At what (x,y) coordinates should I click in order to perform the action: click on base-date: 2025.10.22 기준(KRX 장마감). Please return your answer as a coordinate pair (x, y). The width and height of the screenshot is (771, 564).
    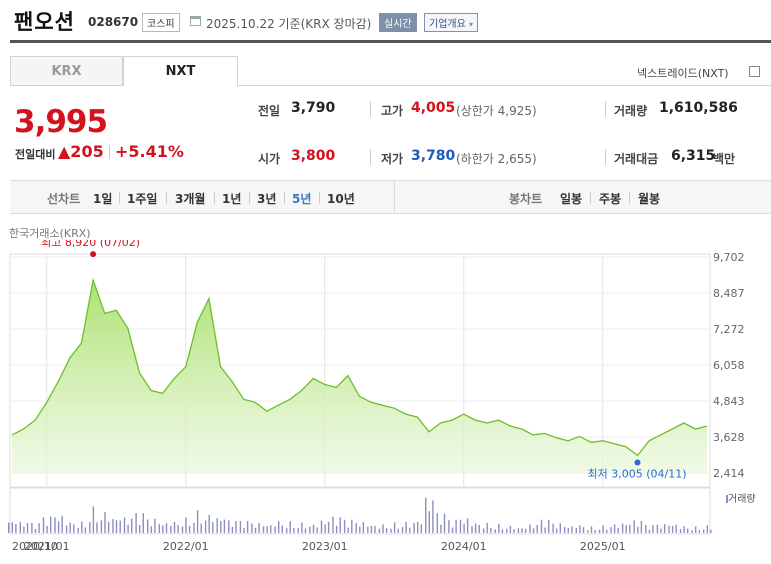
    Looking at the image, I should click on (289, 24).